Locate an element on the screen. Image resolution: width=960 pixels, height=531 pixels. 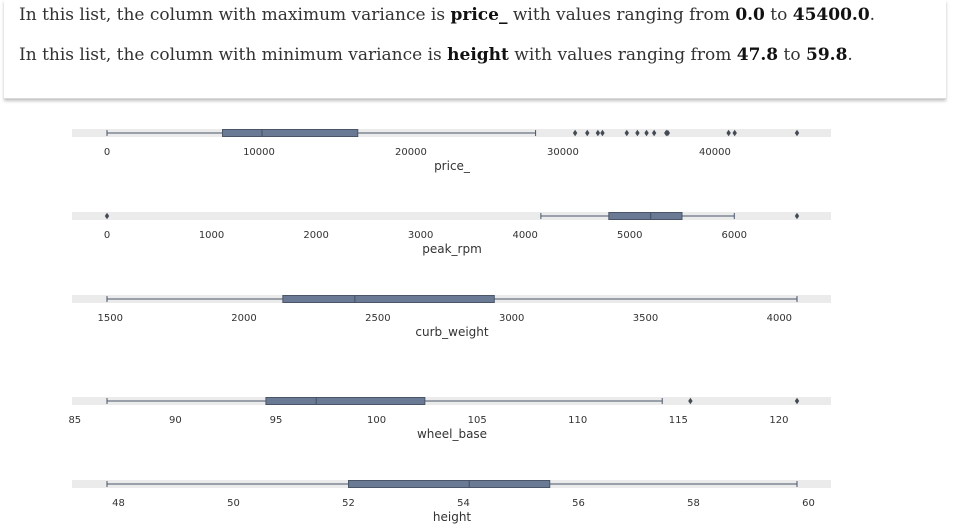
max-variance-mid: with values ranging from is located at coordinates (621, 15).